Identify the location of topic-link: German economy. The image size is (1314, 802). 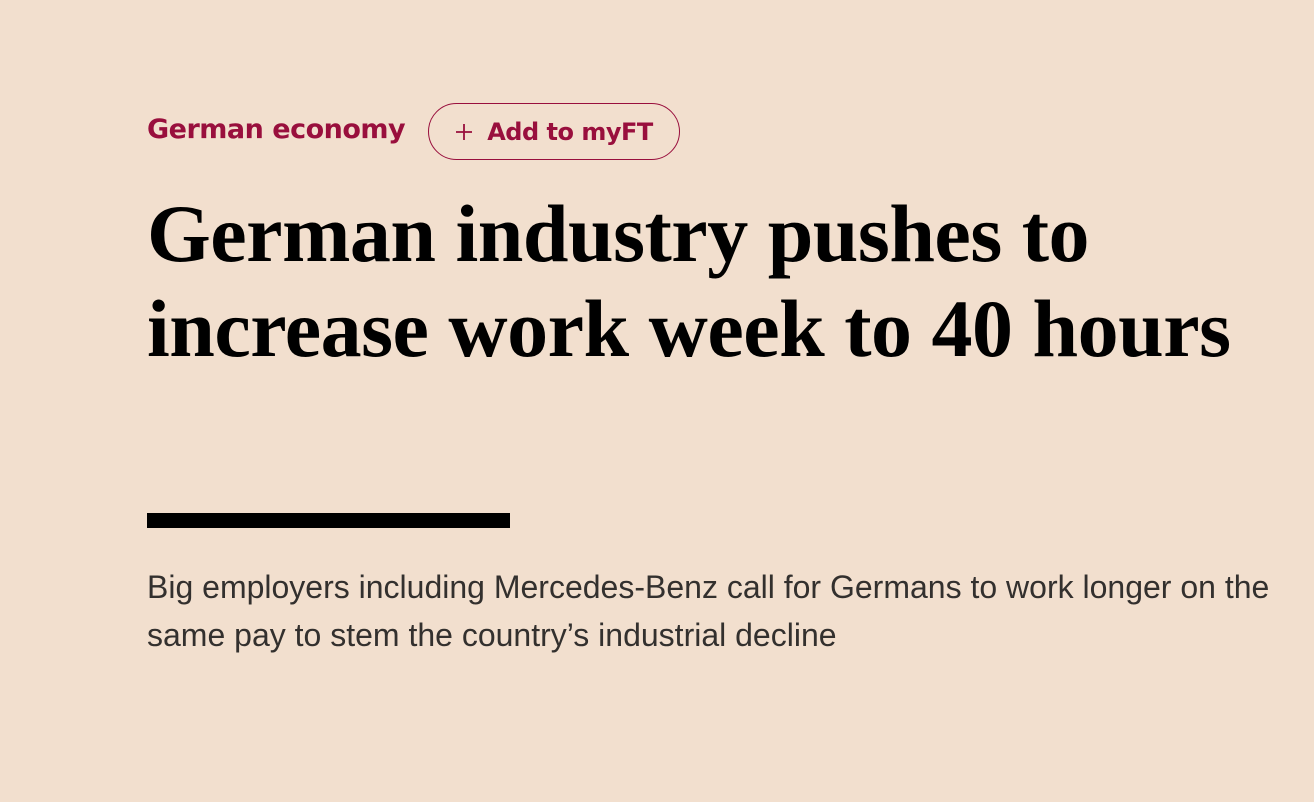
(276, 129).